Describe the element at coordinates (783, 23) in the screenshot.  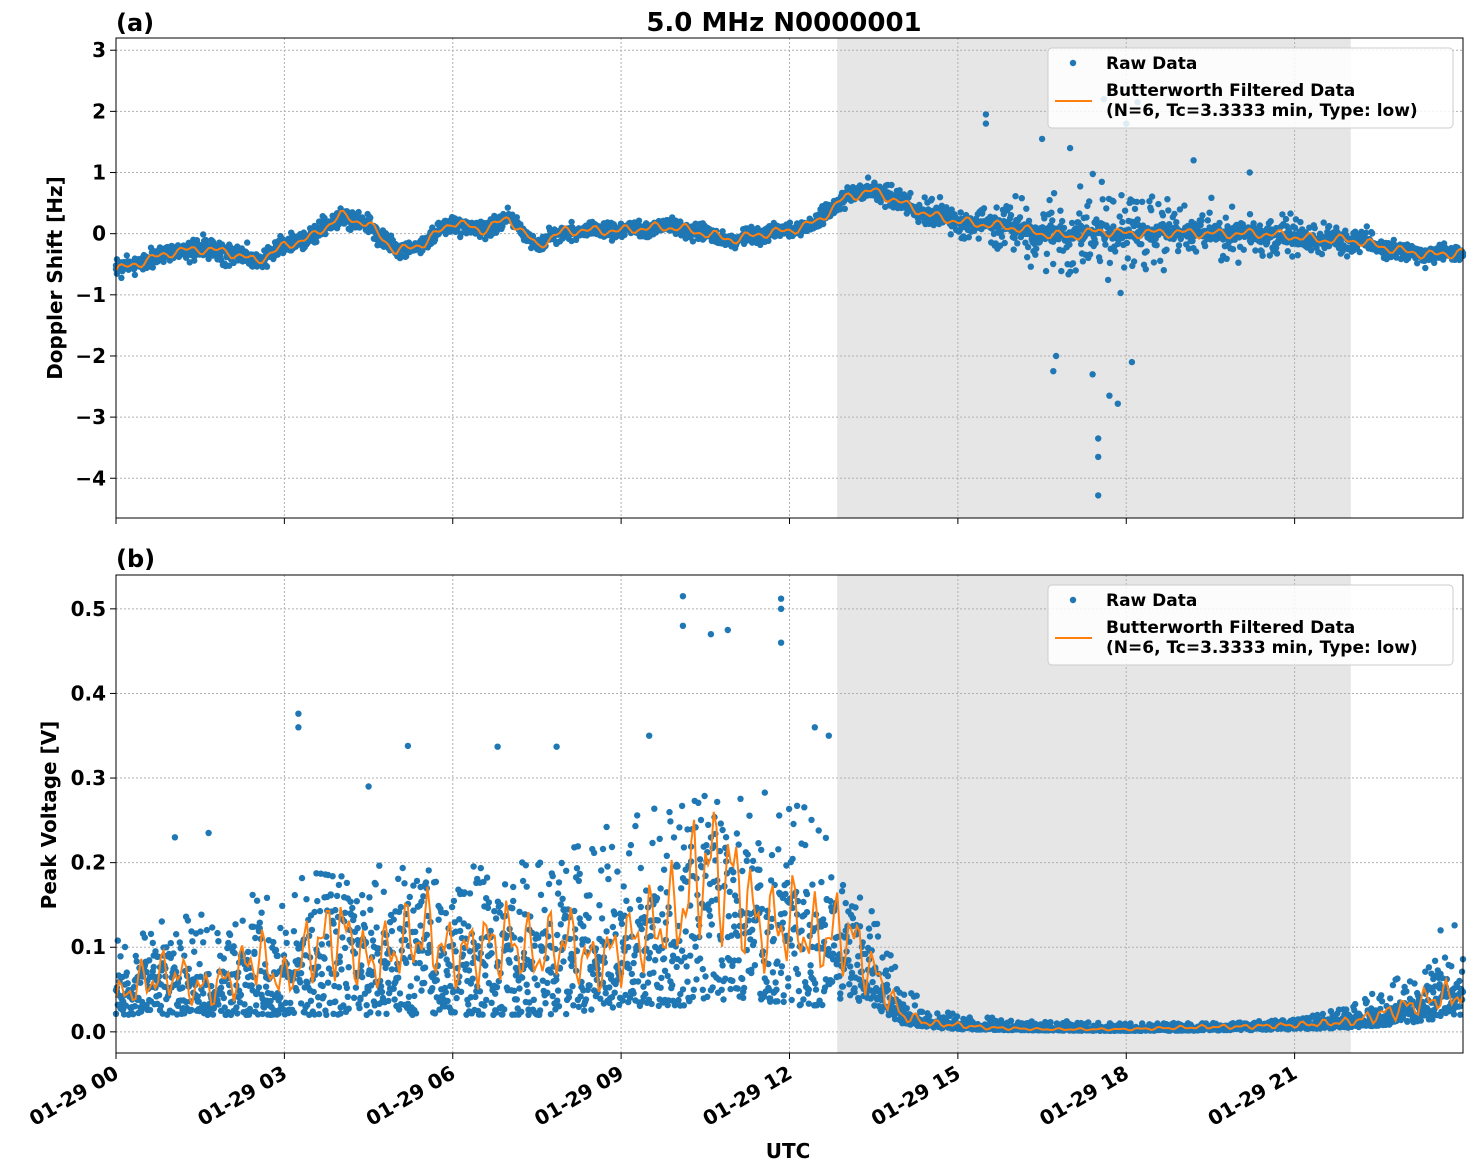
I see `chart-title: 5.0 MHz N0000001` at that location.